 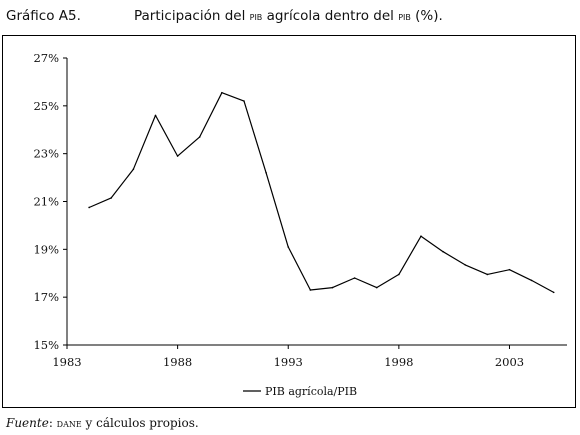 What do you see at coordinates (398, 362) in the screenshot?
I see `x-tick-label: 1998` at bounding box center [398, 362].